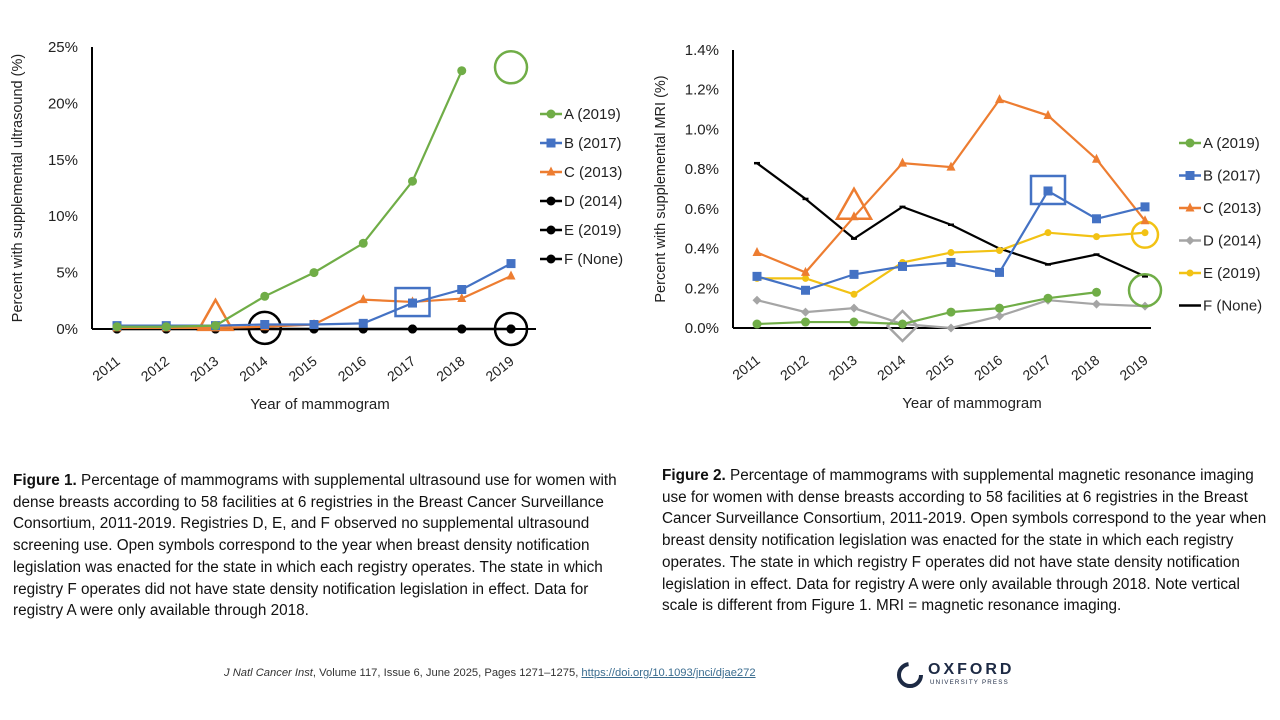  What do you see at coordinates (63, 103) in the screenshot?
I see `y-tick-label: 20%` at bounding box center [63, 103].